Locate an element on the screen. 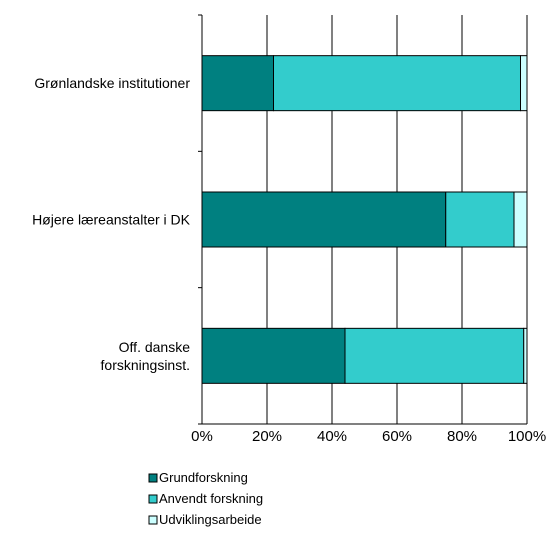 Image resolution: width=547 pixels, height=533 pixels. x-tick-label: 0% is located at coordinates (202, 436).